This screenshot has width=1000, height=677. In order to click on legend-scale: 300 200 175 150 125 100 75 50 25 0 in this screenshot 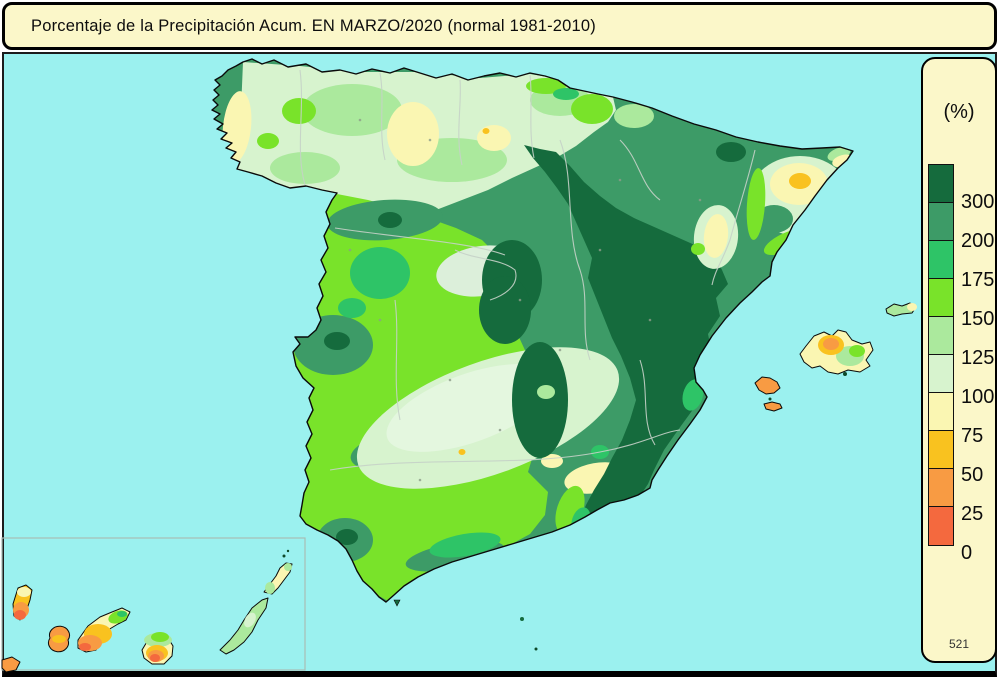, I will do `click(961, 364)`.